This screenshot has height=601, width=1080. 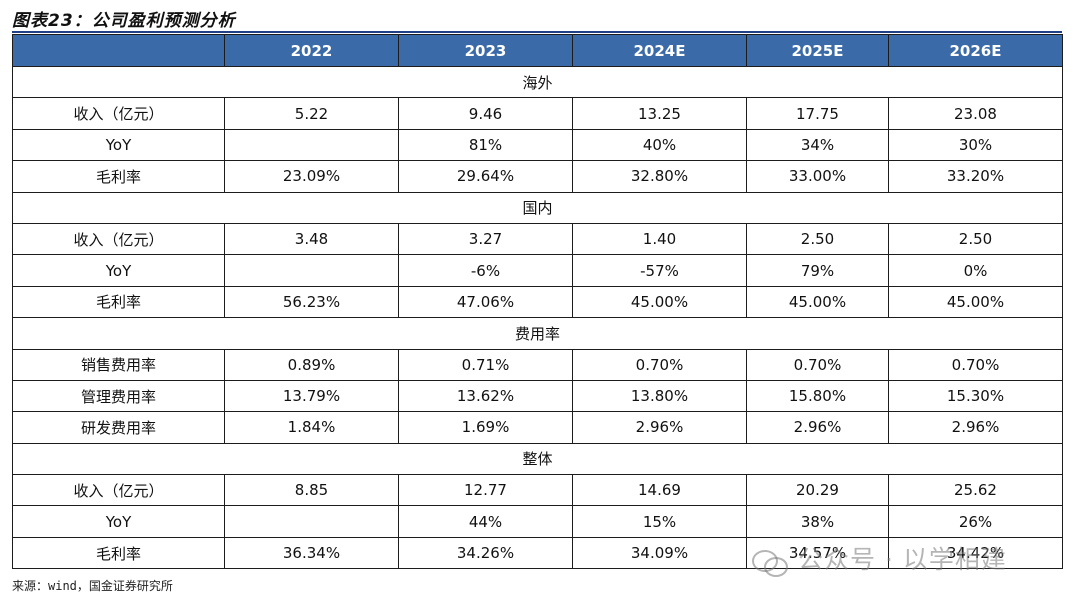 I want to click on row-label: 管理费用率, so click(x=118, y=396).